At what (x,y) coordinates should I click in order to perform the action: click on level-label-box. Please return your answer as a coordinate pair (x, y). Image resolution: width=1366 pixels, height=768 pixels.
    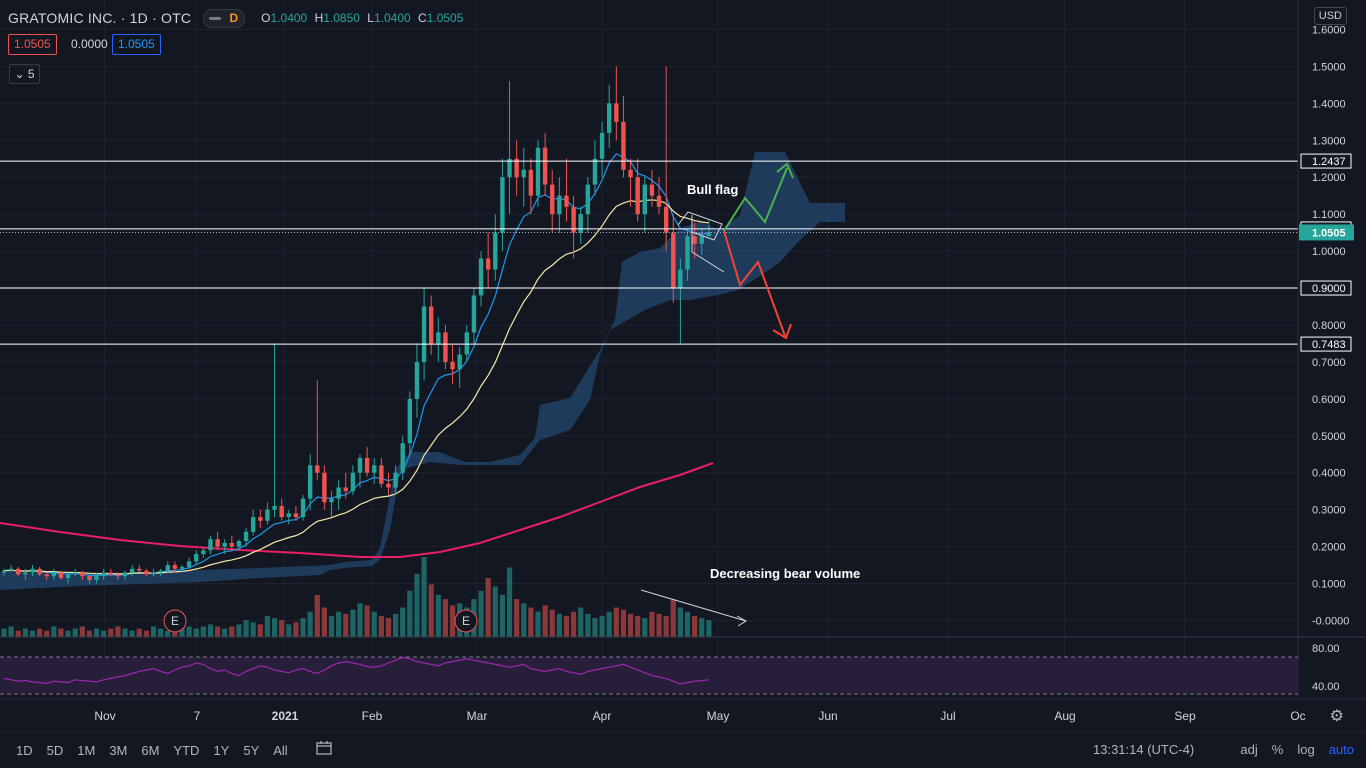
    Looking at the image, I should click on (1326, 288).